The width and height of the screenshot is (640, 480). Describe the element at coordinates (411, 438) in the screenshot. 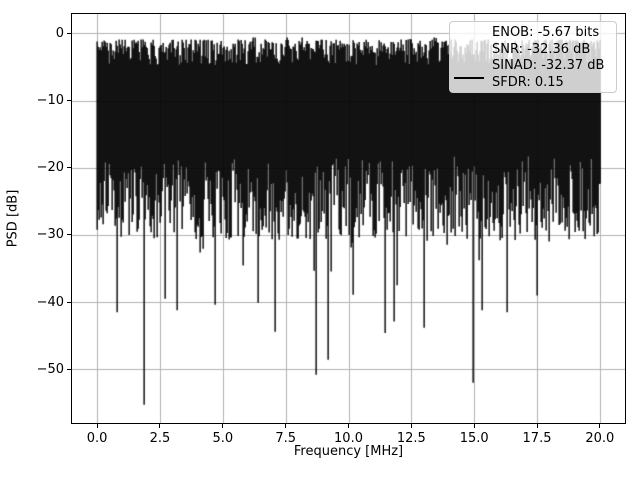

I see `x-tick-label: 12.5` at that location.